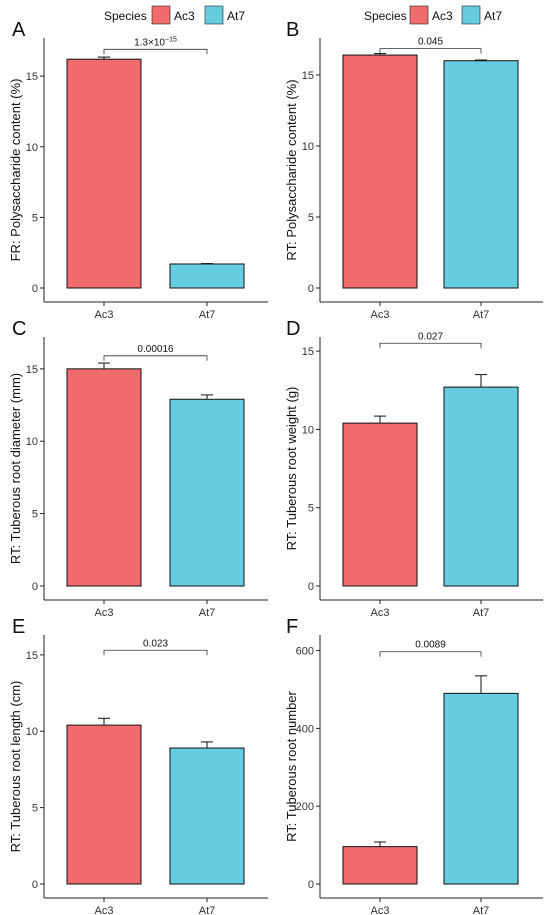 The image size is (550, 915). I want to click on y-tick-label: 400, so click(305, 729).